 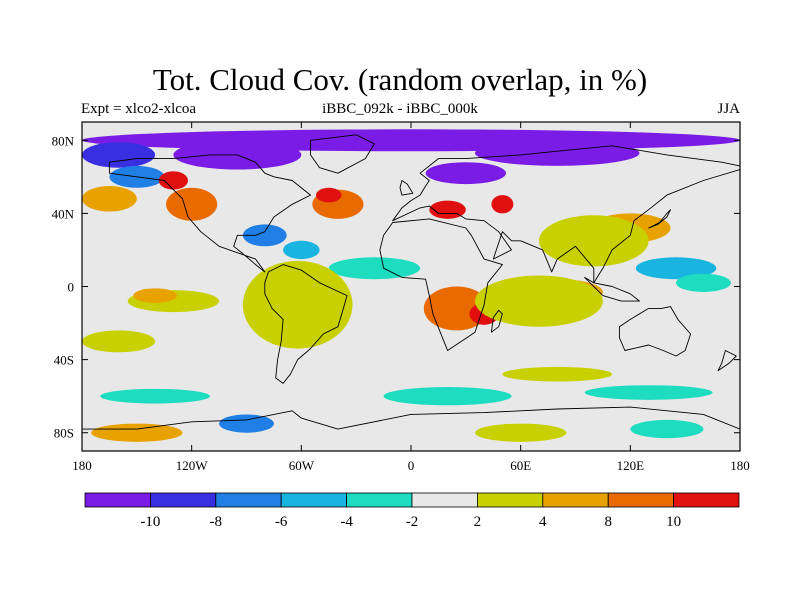 I want to click on coastline-antarctica, so click(x=411, y=428).